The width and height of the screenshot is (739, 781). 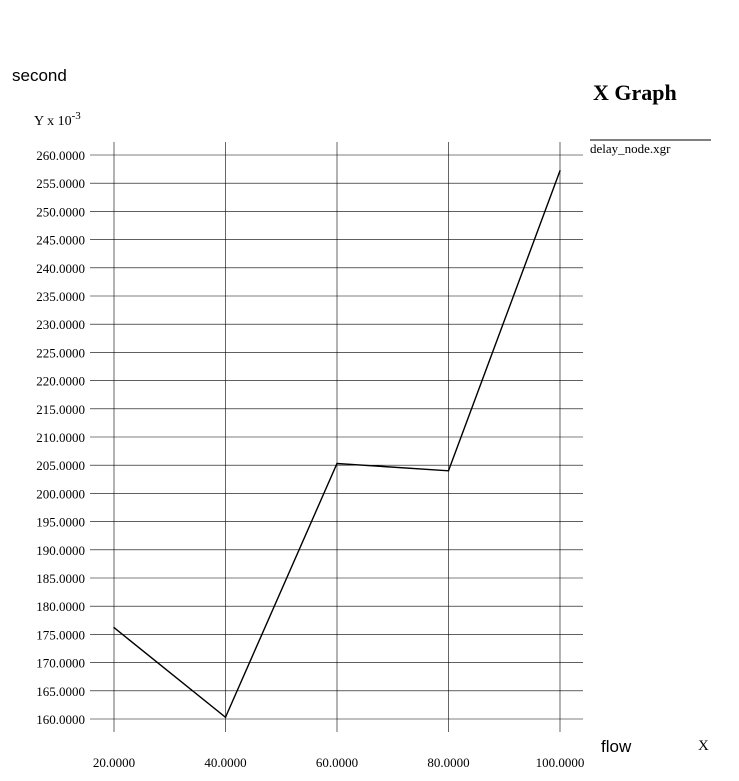 What do you see at coordinates (60, 240) in the screenshot?
I see `y-tick-label: 245.0000` at bounding box center [60, 240].